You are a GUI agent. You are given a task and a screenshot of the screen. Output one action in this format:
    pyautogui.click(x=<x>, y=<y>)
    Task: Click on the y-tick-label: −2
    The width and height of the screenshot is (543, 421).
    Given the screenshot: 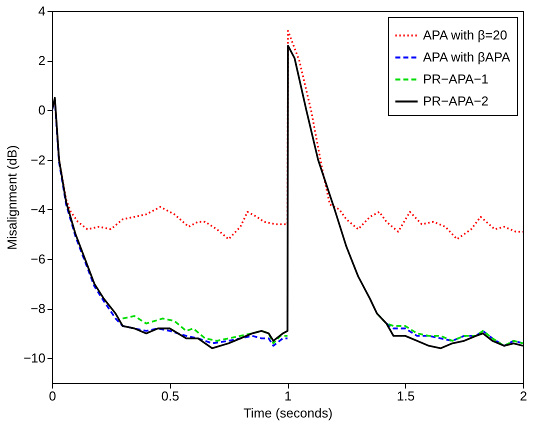 What is the action you would take?
    pyautogui.click(x=38, y=160)
    